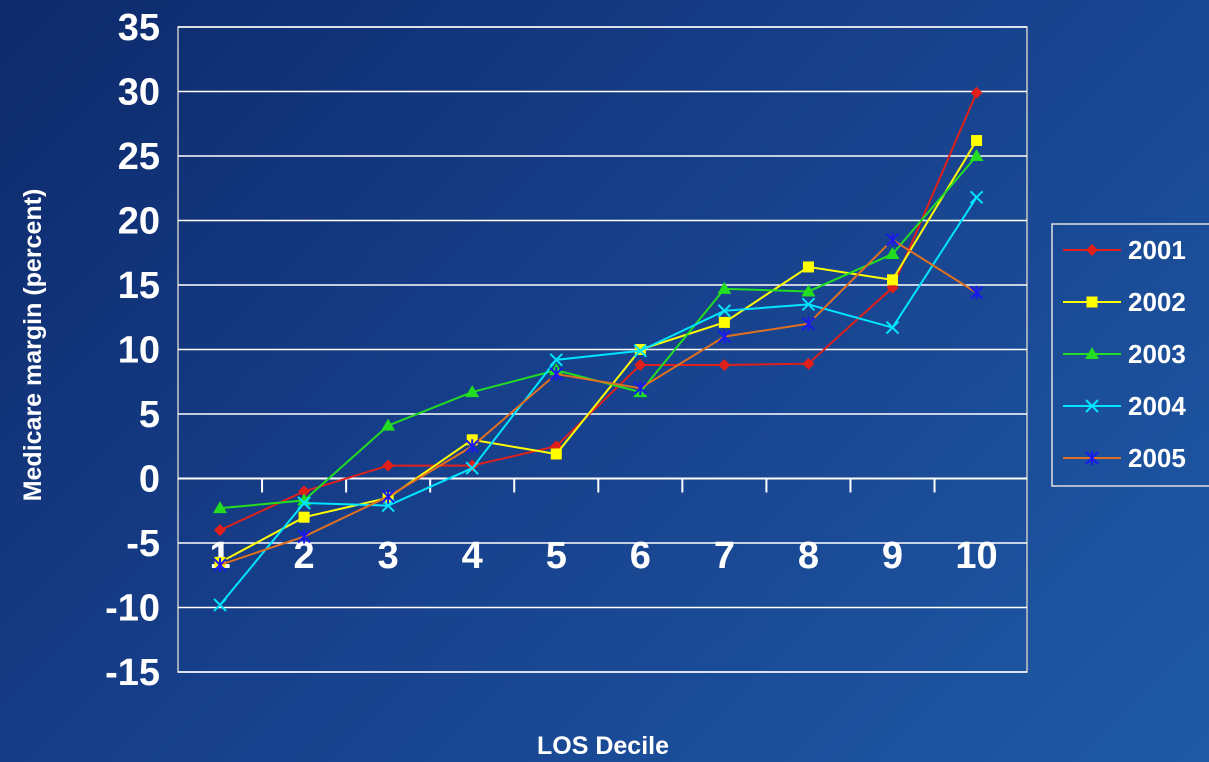  What do you see at coordinates (139, 286) in the screenshot?
I see `y-tick-label: 15` at bounding box center [139, 286].